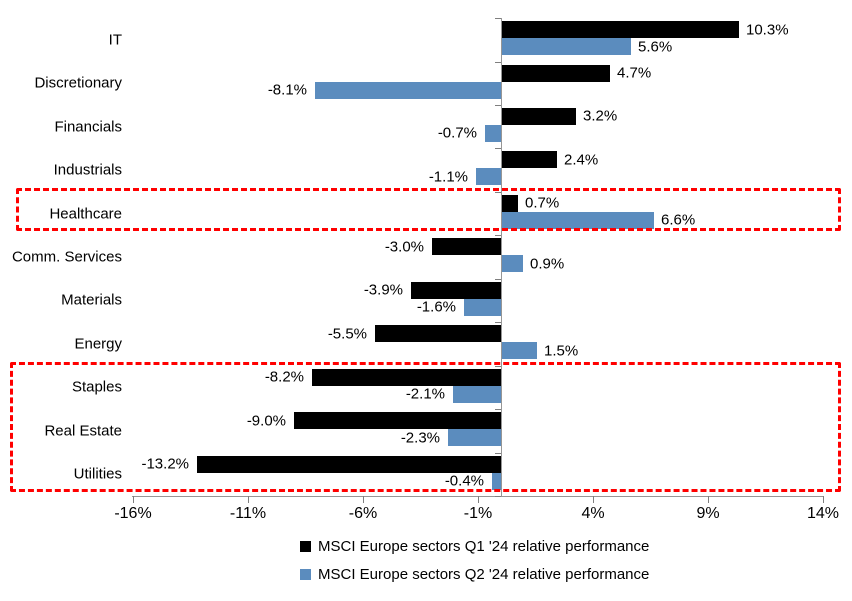  What do you see at coordinates (510, 203) in the screenshot?
I see `bar-q1-healthcare` at bounding box center [510, 203].